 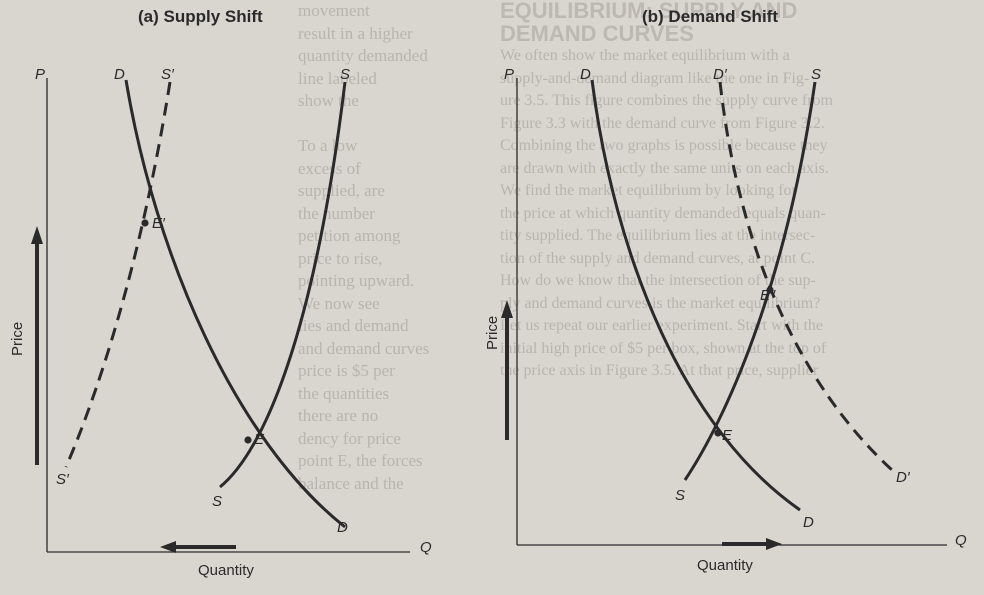 I want to click on background-text-line: EQUILIBRIUM: SUPPLY AND, so click(x=649, y=11).